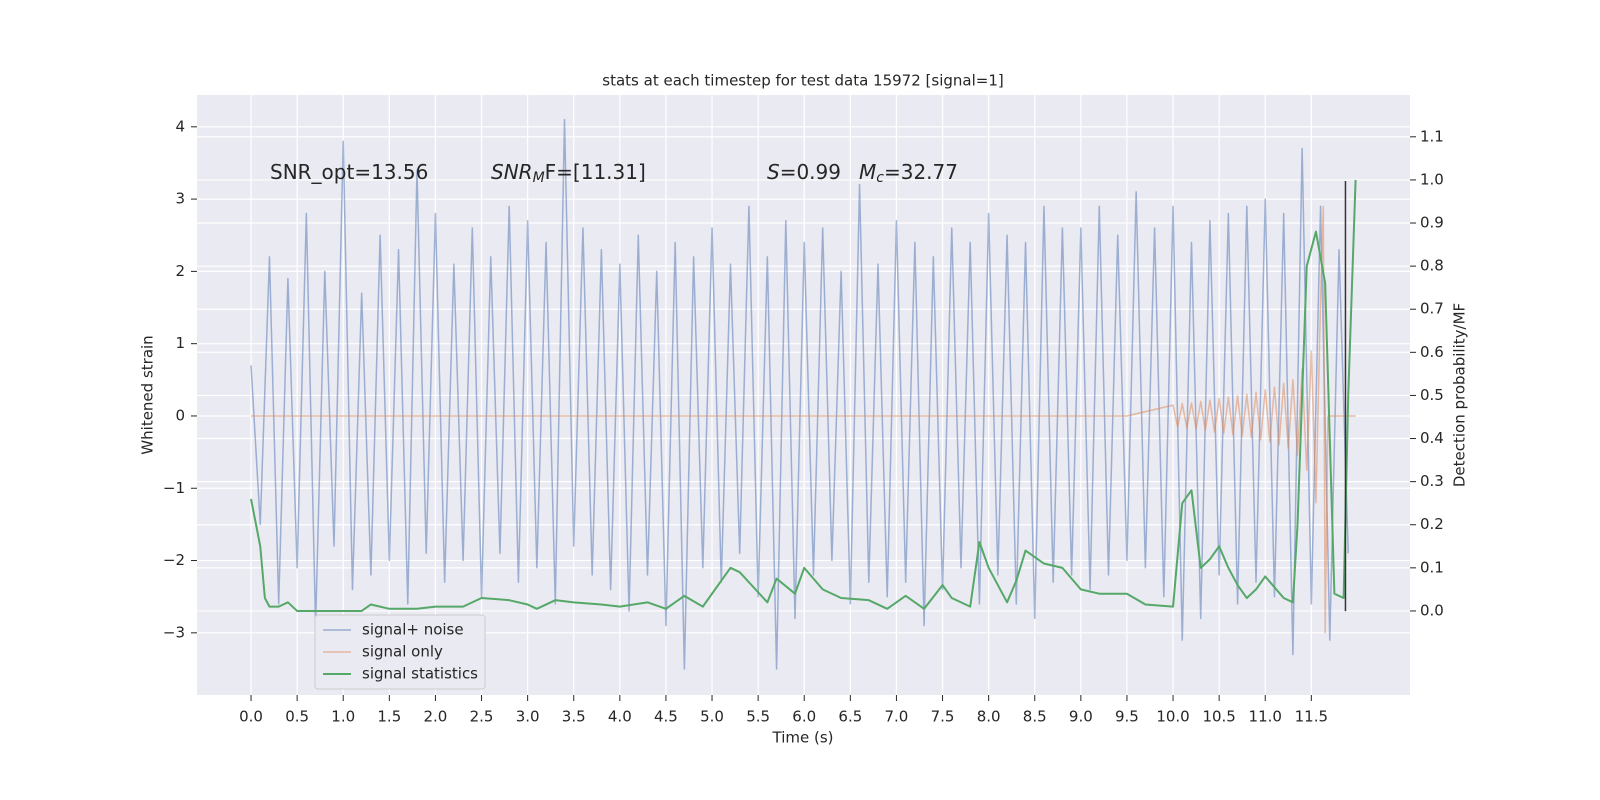 The width and height of the screenshot is (1600, 800). Describe the element at coordinates (528, 717) in the screenshot. I see `x-tick-label: 3.0` at that location.